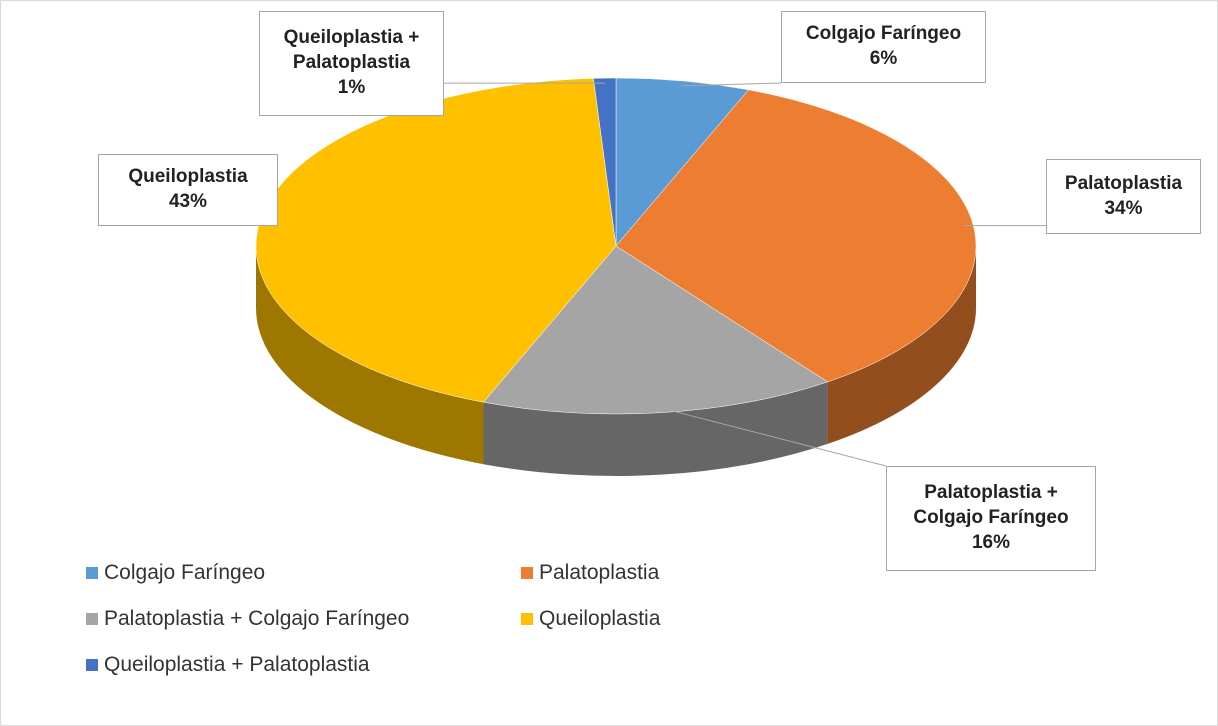 The height and width of the screenshot is (726, 1218). I want to click on legend-item: Palatoplastia, so click(671, 573).